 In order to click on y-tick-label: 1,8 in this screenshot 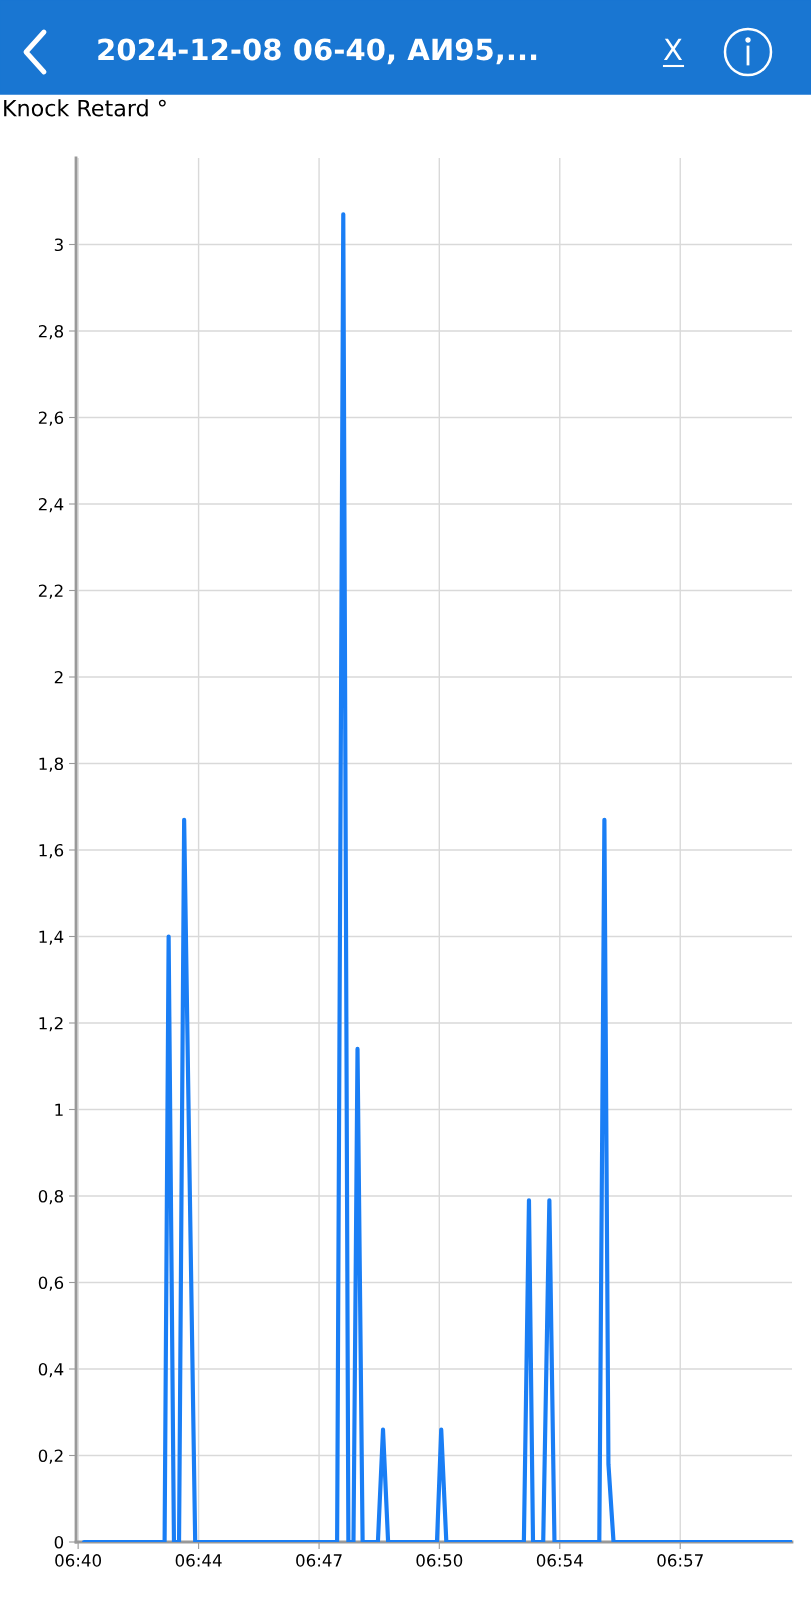, I will do `click(51, 764)`.